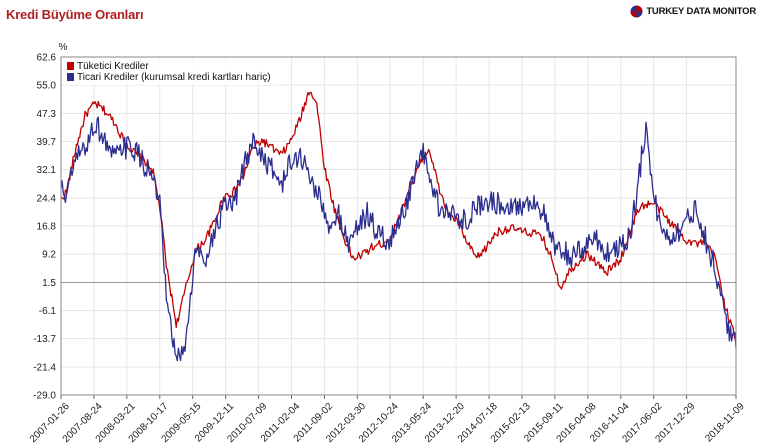 This screenshot has width=770, height=448. Describe the element at coordinates (47, 170) in the screenshot. I see `y-tick-label: 32.1` at that location.